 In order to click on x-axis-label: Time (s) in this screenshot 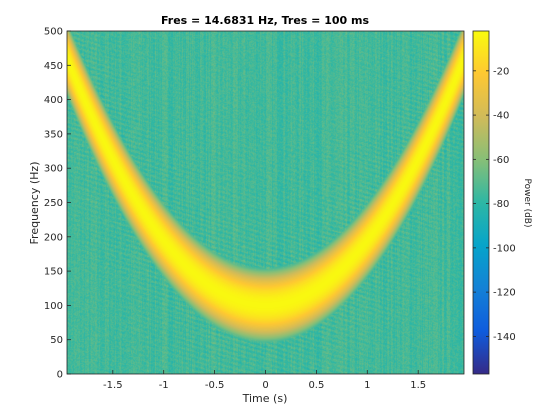, I will do `click(265, 398)`.